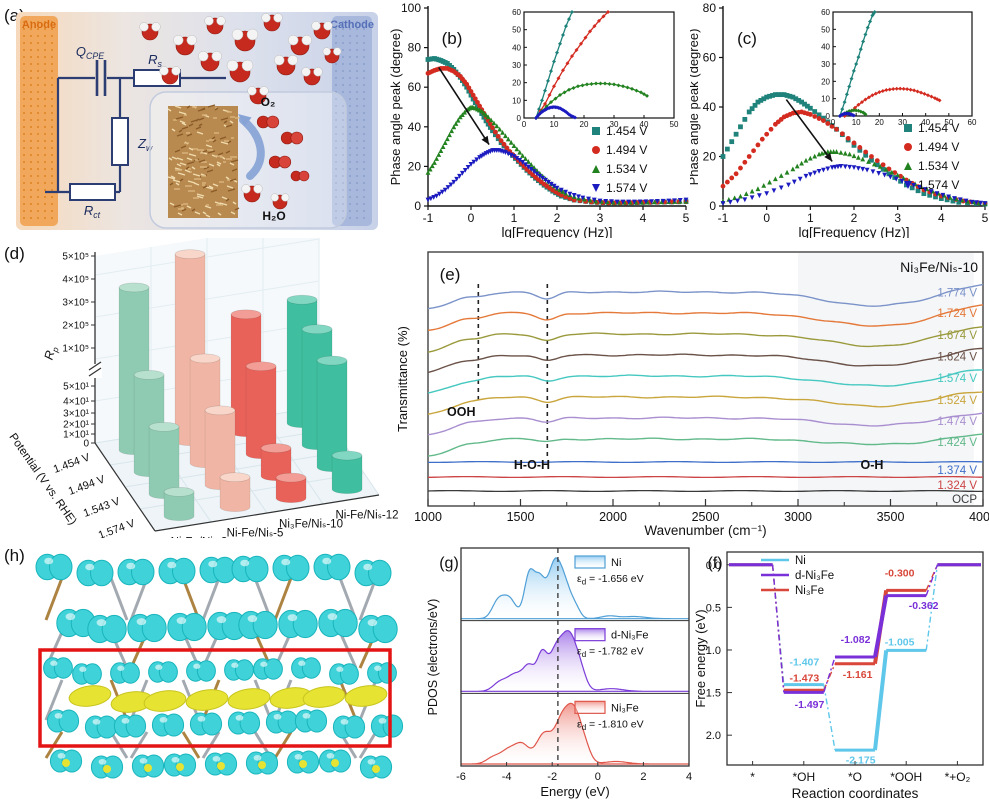 The height and width of the screenshot is (800, 989). Describe the element at coordinates (886, 379) in the screenshot. I see `shaded-band` at that location.